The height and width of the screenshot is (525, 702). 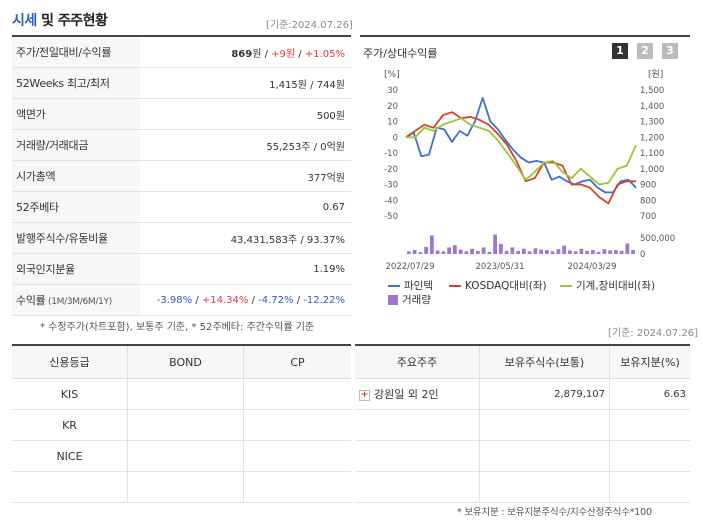 I want to click on right-tick-label: 1,000, so click(x=652, y=170).